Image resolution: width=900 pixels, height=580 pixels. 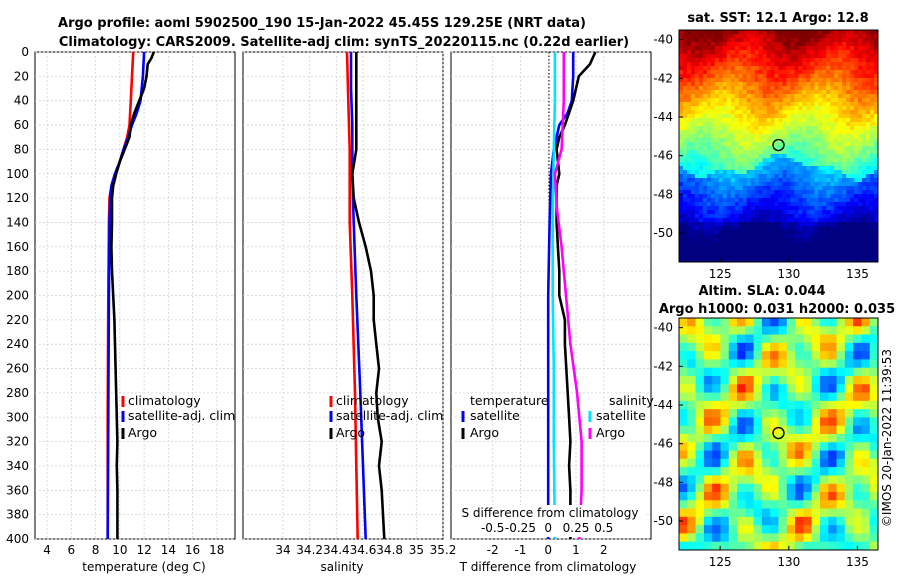 What do you see at coordinates (548, 528) in the screenshot?
I see `top-tick-label: 0` at bounding box center [548, 528].